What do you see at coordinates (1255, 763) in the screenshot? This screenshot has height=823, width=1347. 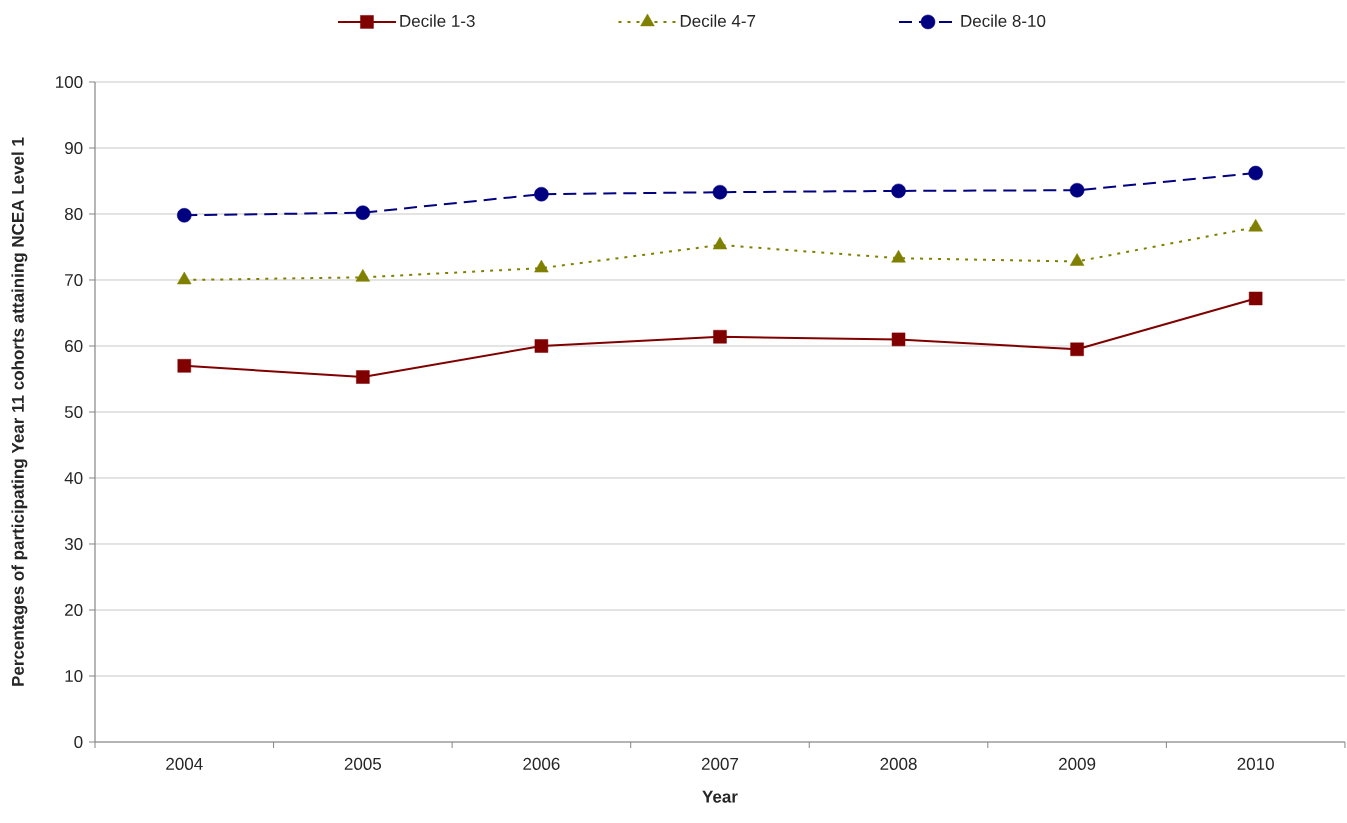 I see `x-tick-label: 2010` at bounding box center [1255, 763].